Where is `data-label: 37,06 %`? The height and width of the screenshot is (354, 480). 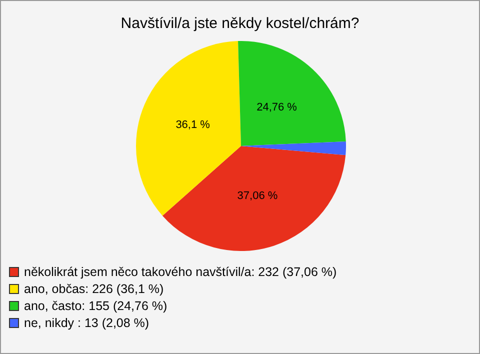 data-label: 37,06 % is located at coordinates (257, 196).